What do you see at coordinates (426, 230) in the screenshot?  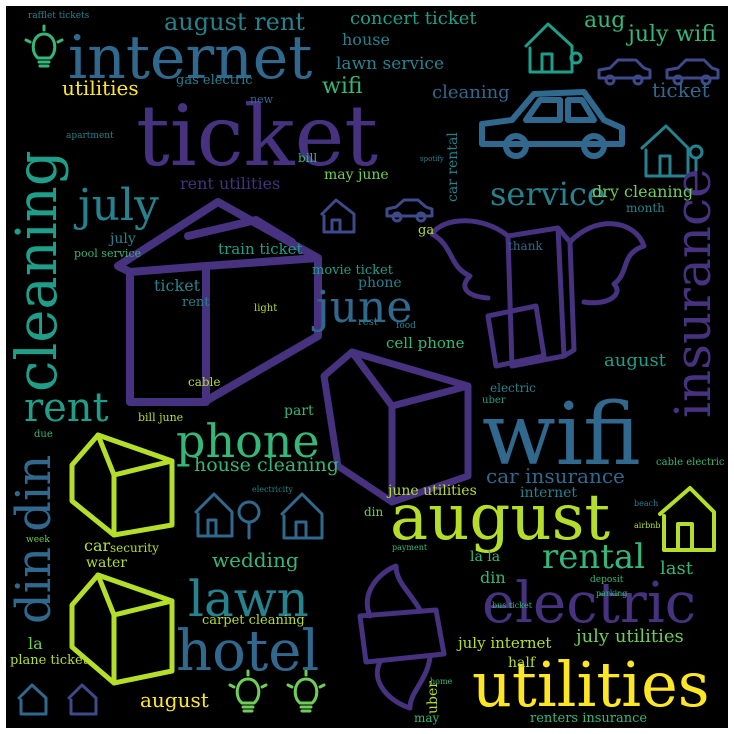 I see `word-ga: ga` at bounding box center [426, 230].